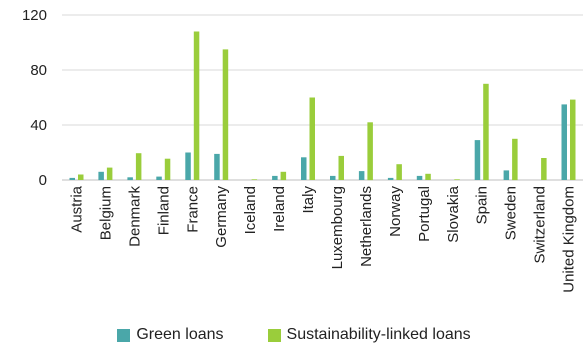 The height and width of the screenshot is (355, 588). I want to click on x-tick-label: Portugal, so click(424, 214).